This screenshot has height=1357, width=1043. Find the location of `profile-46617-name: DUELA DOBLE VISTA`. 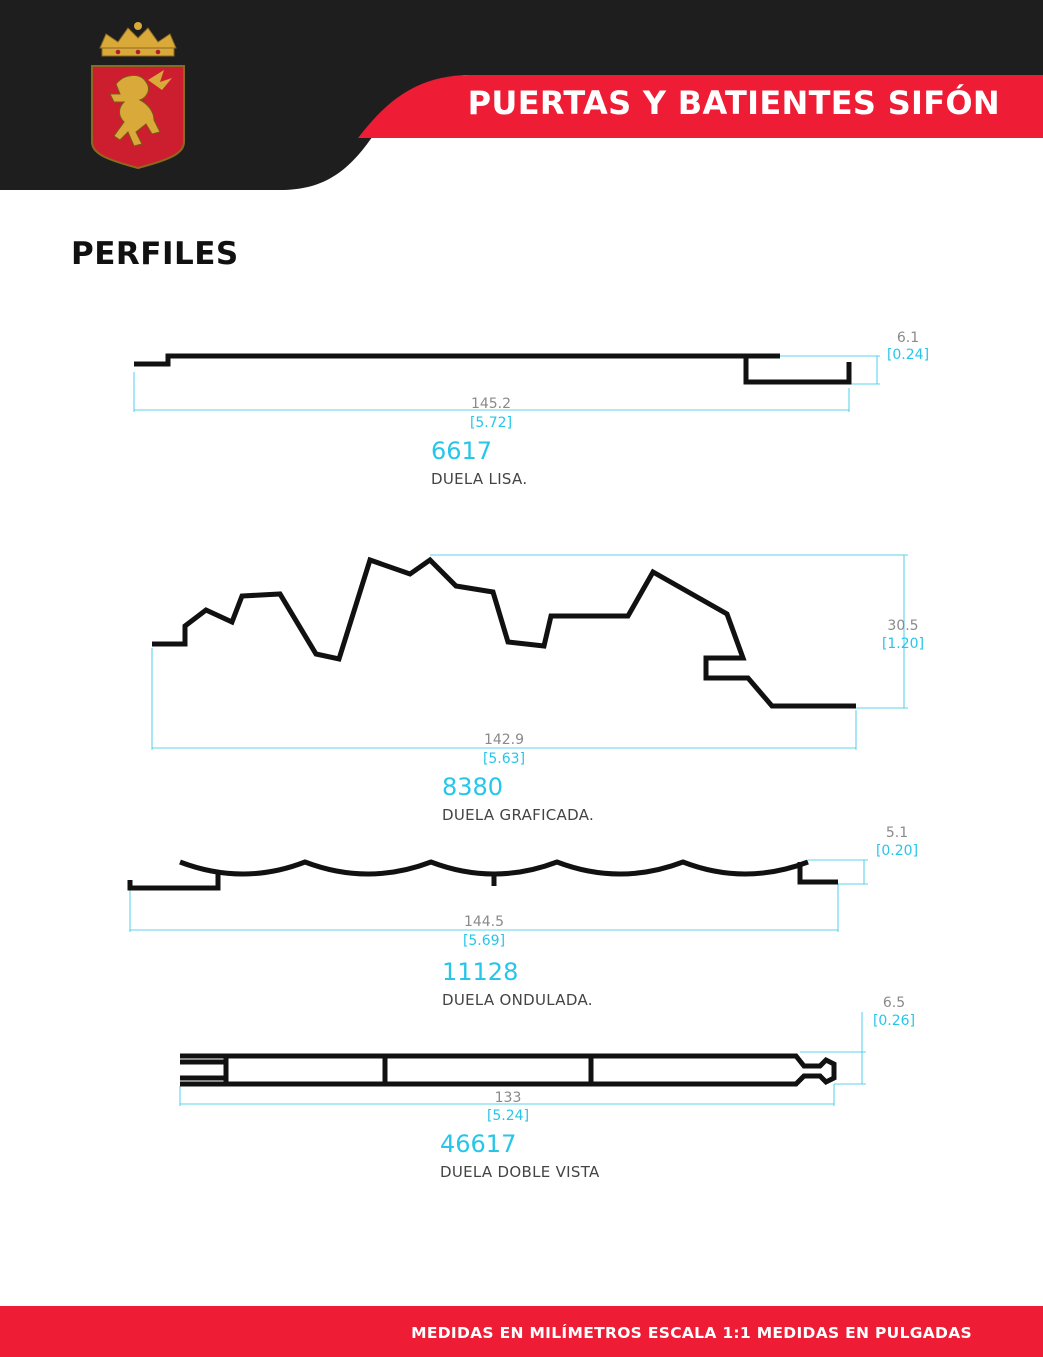

profile-46617-name: DUELA DOBLE VISTA is located at coordinates (520, 1172).